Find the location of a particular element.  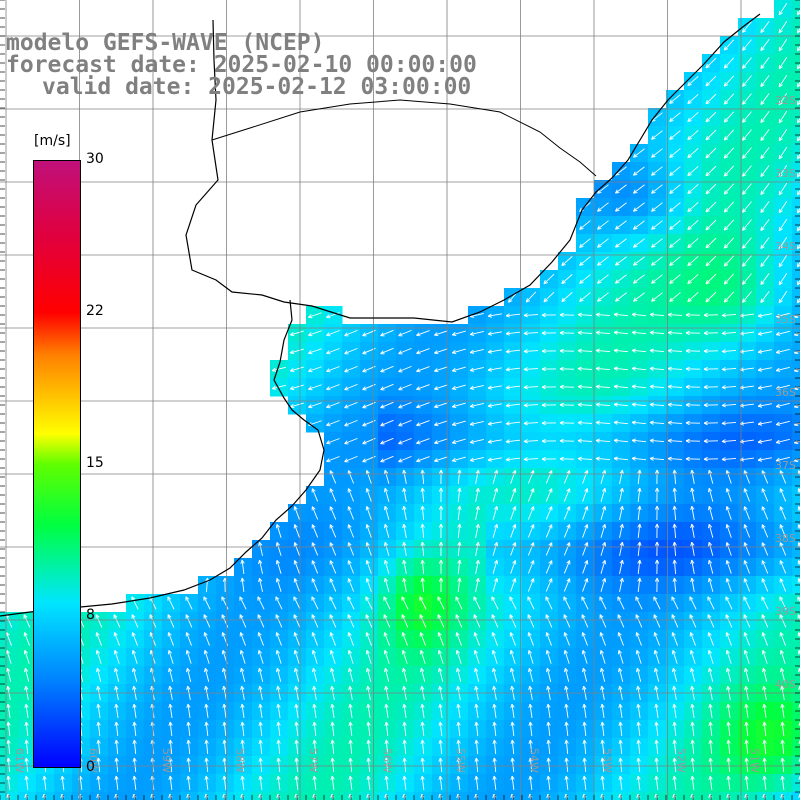

latitude-label: 38S is located at coordinates (785, 538).